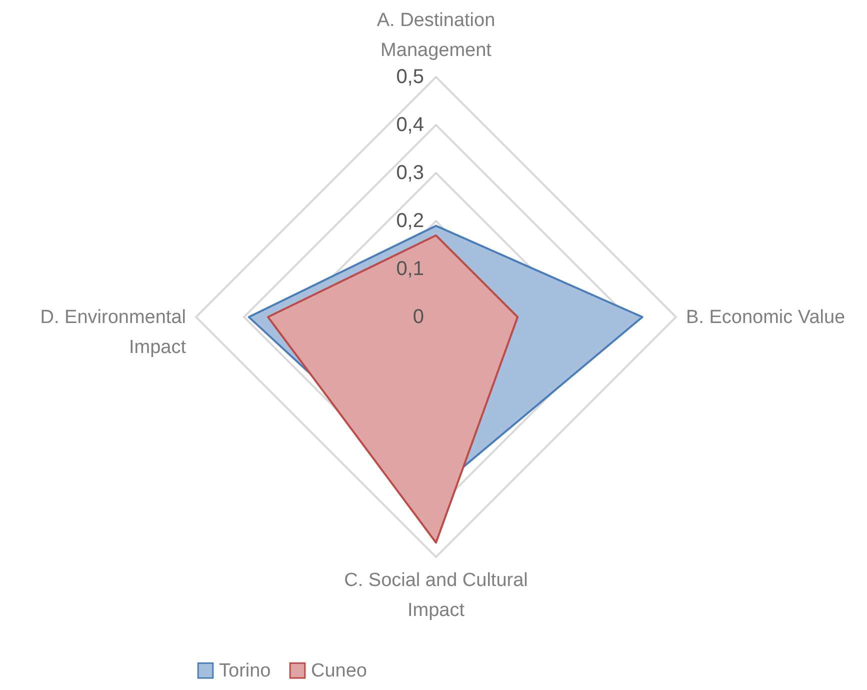 This screenshot has width=867, height=690. Describe the element at coordinates (410, 125) in the screenshot. I see `y-tick-label: 0,4` at that location.